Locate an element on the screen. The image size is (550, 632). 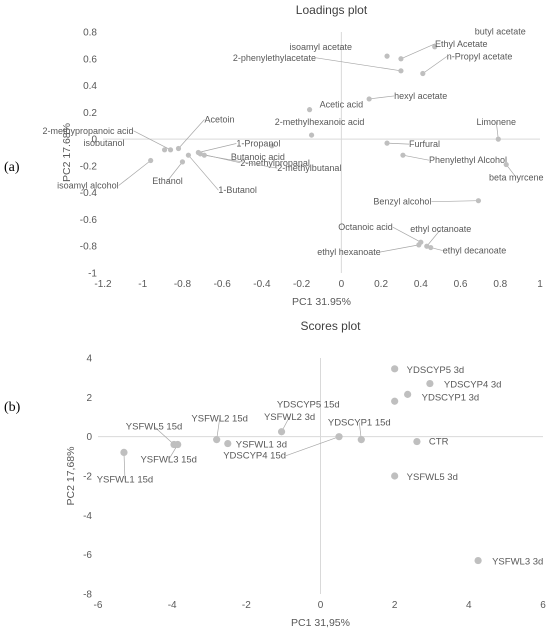
data-label: 2-methylpropanal is located at coordinates (275, 163).